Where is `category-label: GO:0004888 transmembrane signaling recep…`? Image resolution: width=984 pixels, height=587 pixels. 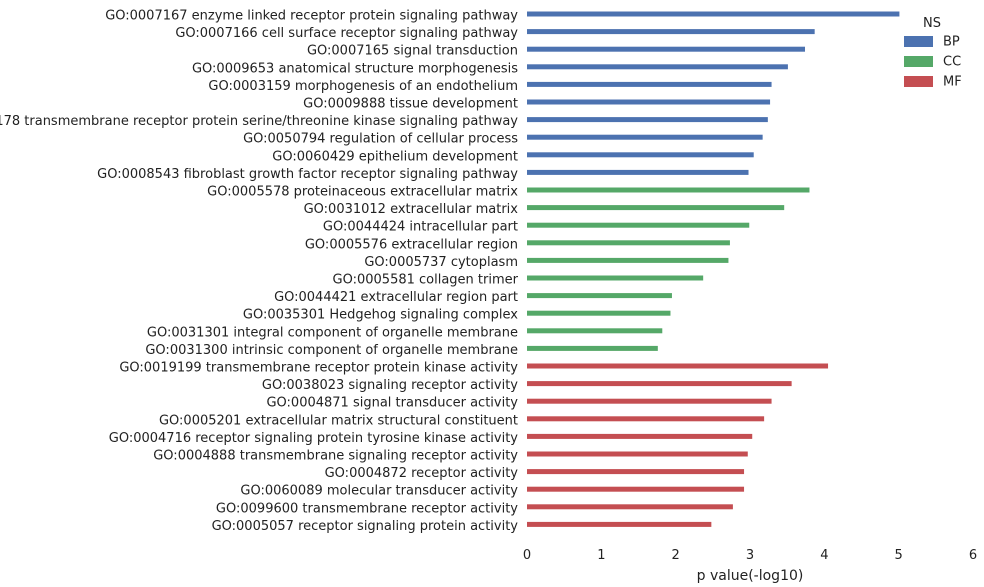
category-label: GO:0004888 transmembrane signaling recep… is located at coordinates (335, 456).